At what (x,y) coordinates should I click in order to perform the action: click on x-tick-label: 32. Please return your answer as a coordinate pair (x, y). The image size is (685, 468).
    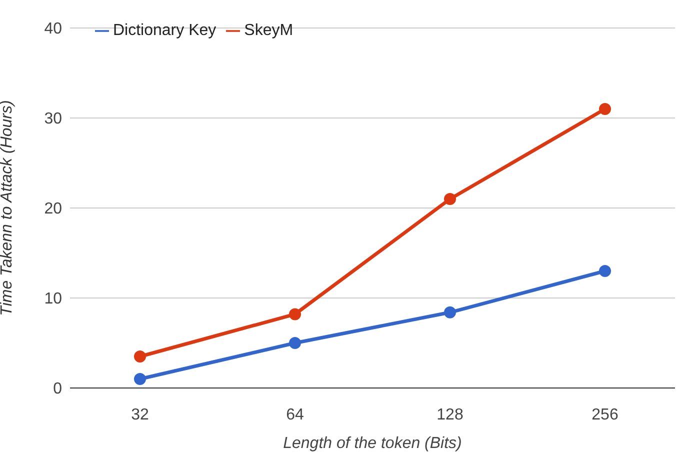
    Looking at the image, I should click on (140, 415).